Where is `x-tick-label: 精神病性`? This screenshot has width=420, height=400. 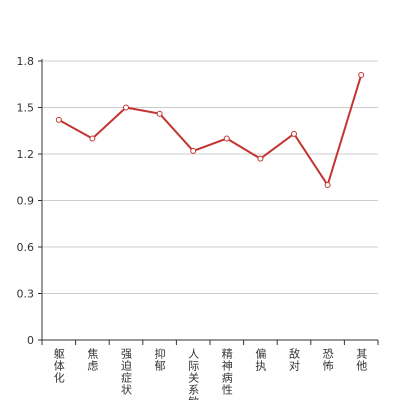
x-tick-label: 精神病性 is located at coordinates (226, 372).